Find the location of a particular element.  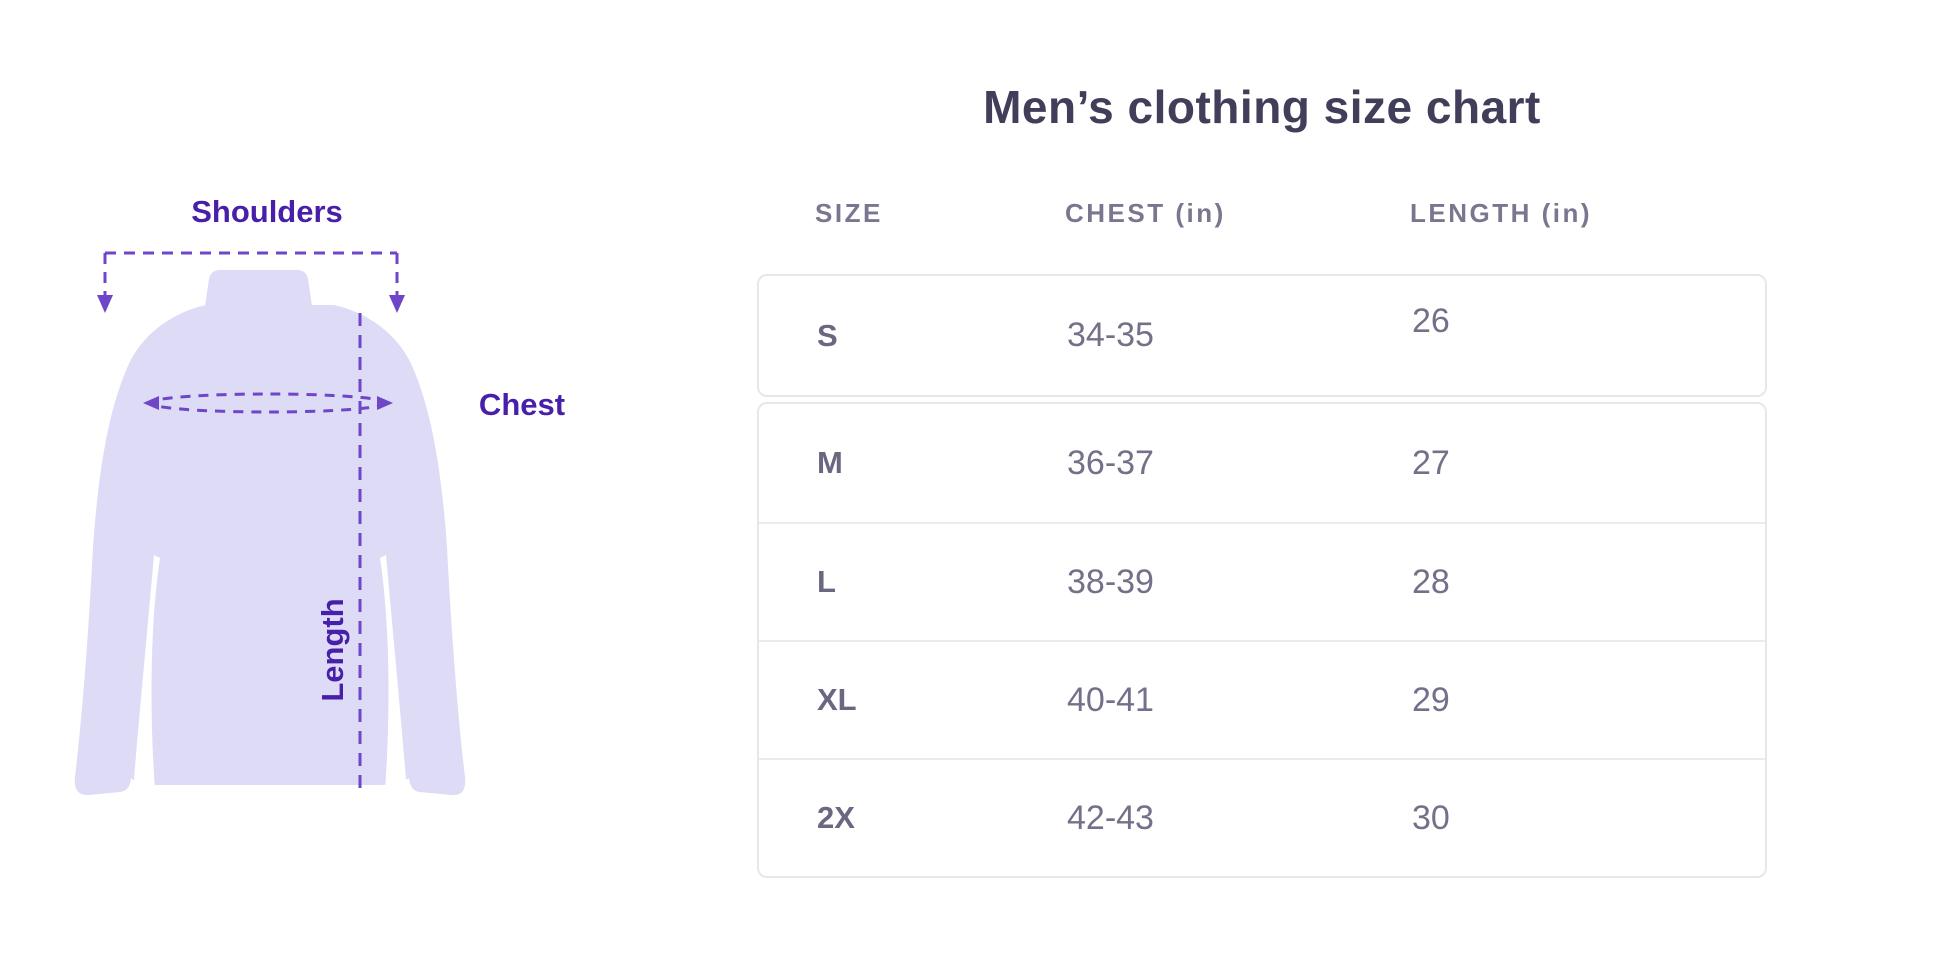

column-header-size: SIZE is located at coordinates (849, 213).